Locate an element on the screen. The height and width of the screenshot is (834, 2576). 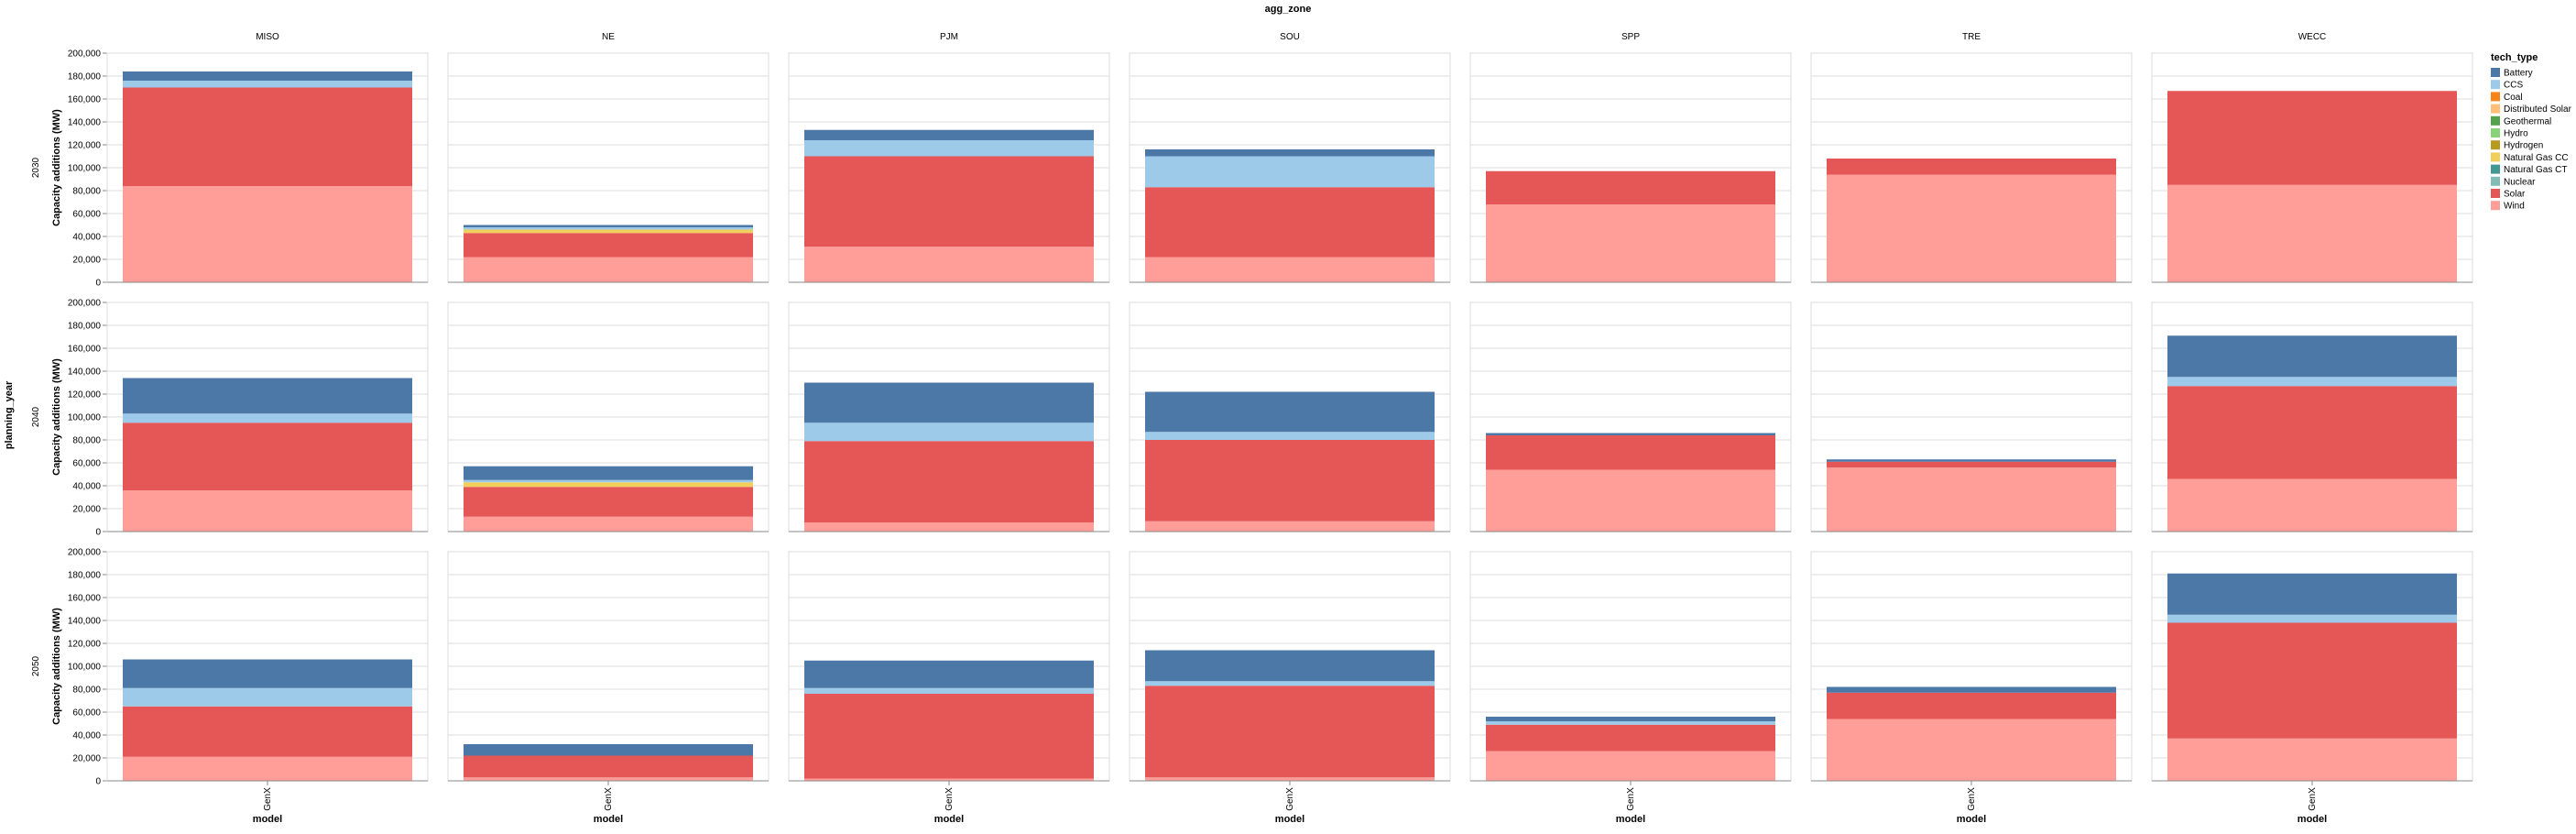
y-tick-label: 100,000 is located at coordinates (85, 418).